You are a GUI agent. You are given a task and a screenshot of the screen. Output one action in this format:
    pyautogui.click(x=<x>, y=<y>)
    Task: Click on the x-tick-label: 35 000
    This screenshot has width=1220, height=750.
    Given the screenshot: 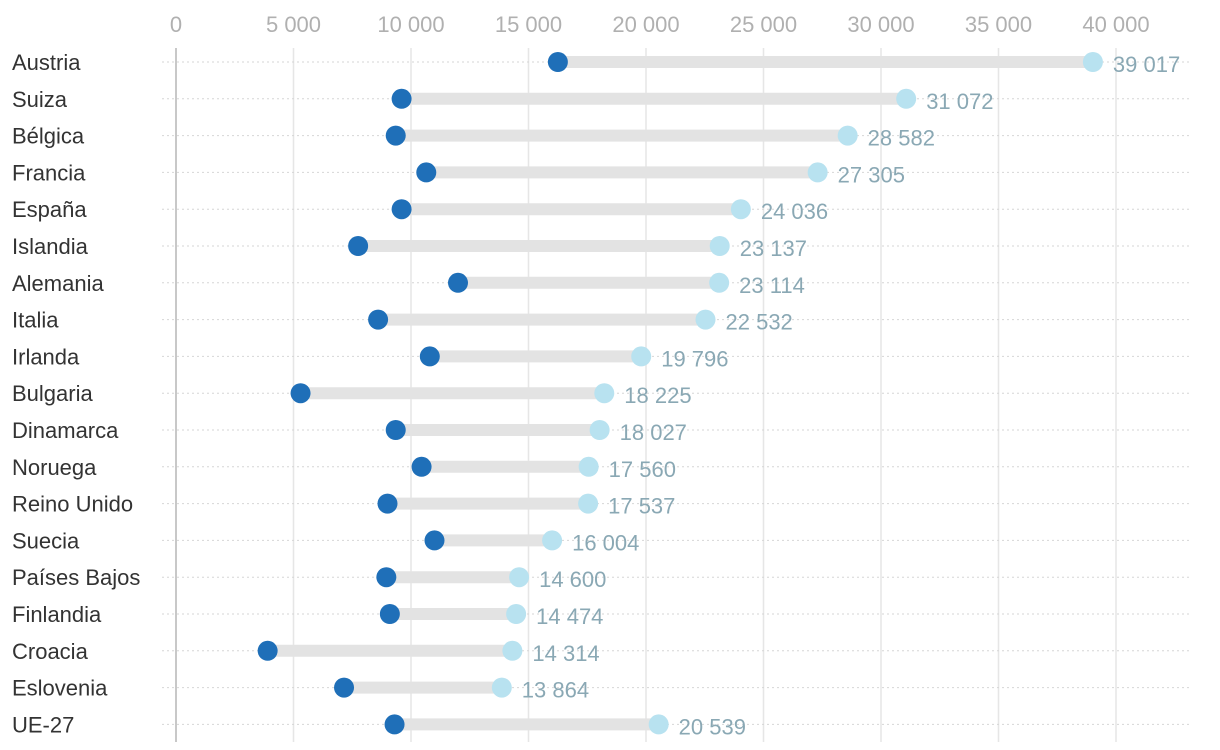 What is the action you would take?
    pyautogui.click(x=998, y=24)
    